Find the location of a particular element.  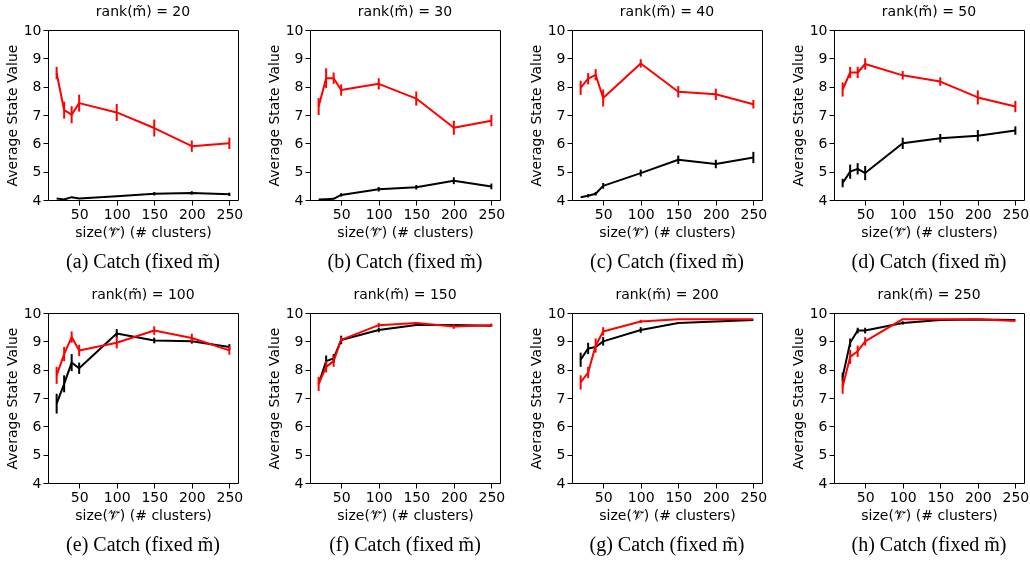

text: (g) Catch (fixed m̃) is located at coordinates (667, 544).